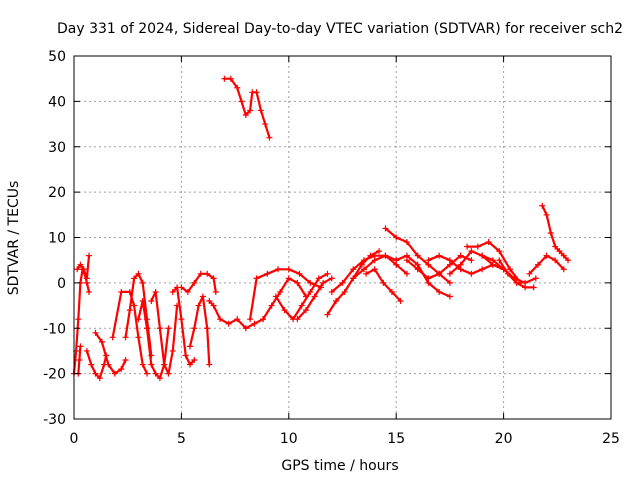  Describe the element at coordinates (61, 284) in the screenshot. I see `y-tick-label: 0` at that location.